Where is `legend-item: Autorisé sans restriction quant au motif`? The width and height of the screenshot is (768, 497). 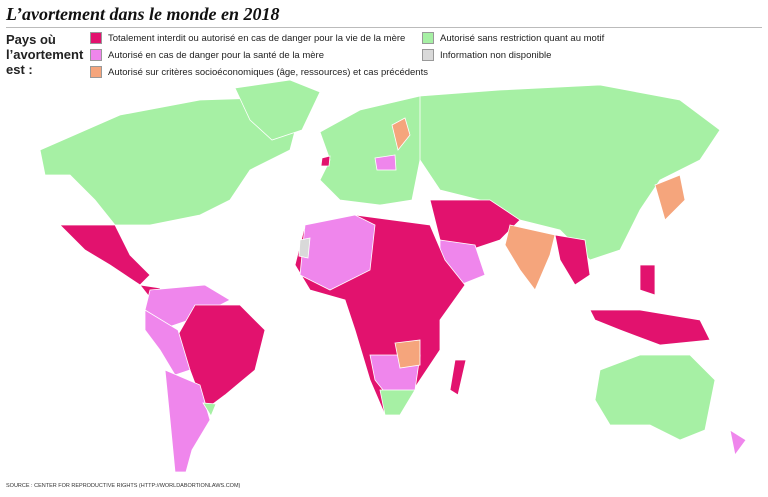 legend-item: Autorisé sans restriction quant au motif is located at coordinates (513, 38).